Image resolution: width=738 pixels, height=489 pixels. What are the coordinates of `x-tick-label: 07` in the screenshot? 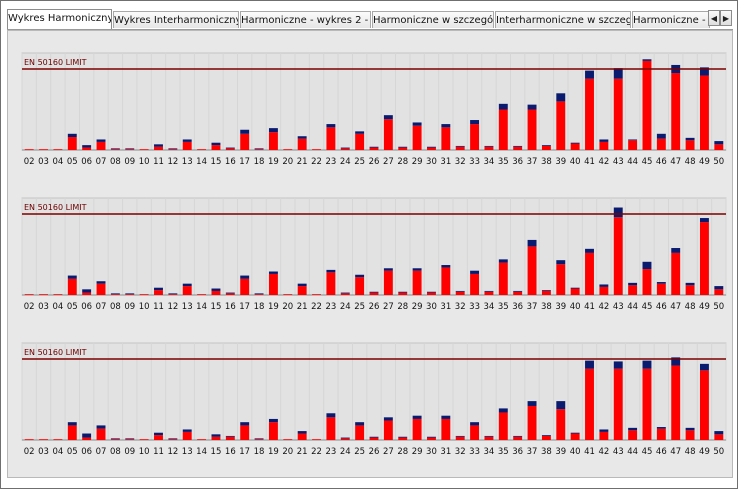 It's located at (101, 307).